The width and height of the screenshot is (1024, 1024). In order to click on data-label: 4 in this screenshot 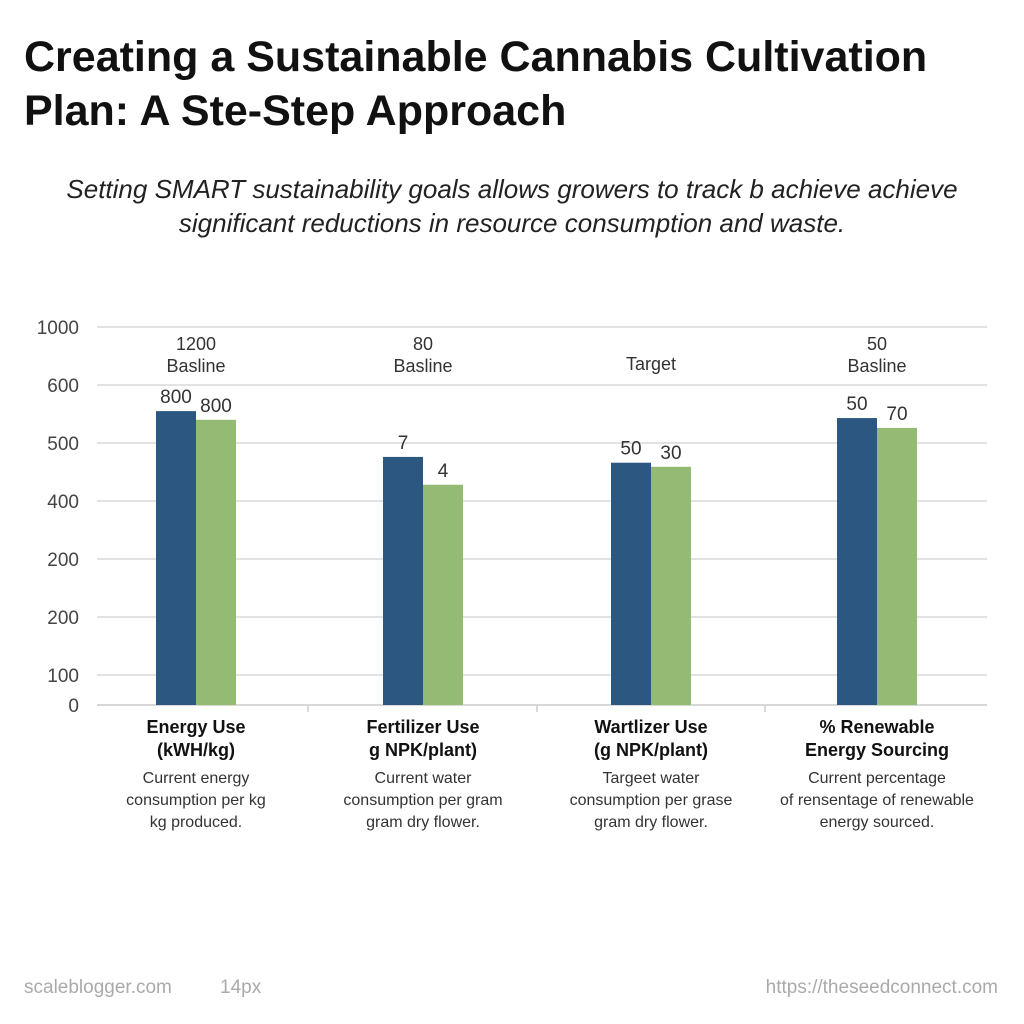, I will do `click(443, 471)`.